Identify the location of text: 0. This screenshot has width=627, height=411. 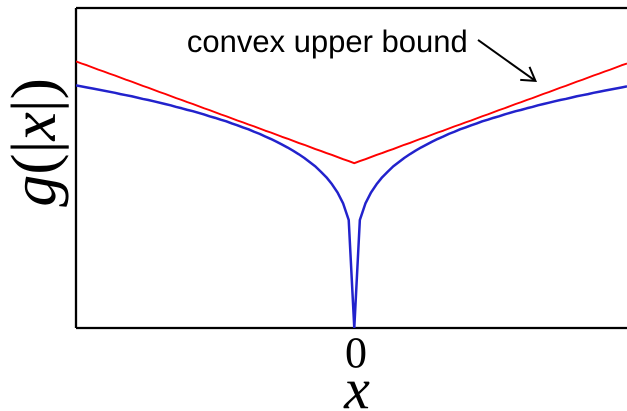
(356, 353).